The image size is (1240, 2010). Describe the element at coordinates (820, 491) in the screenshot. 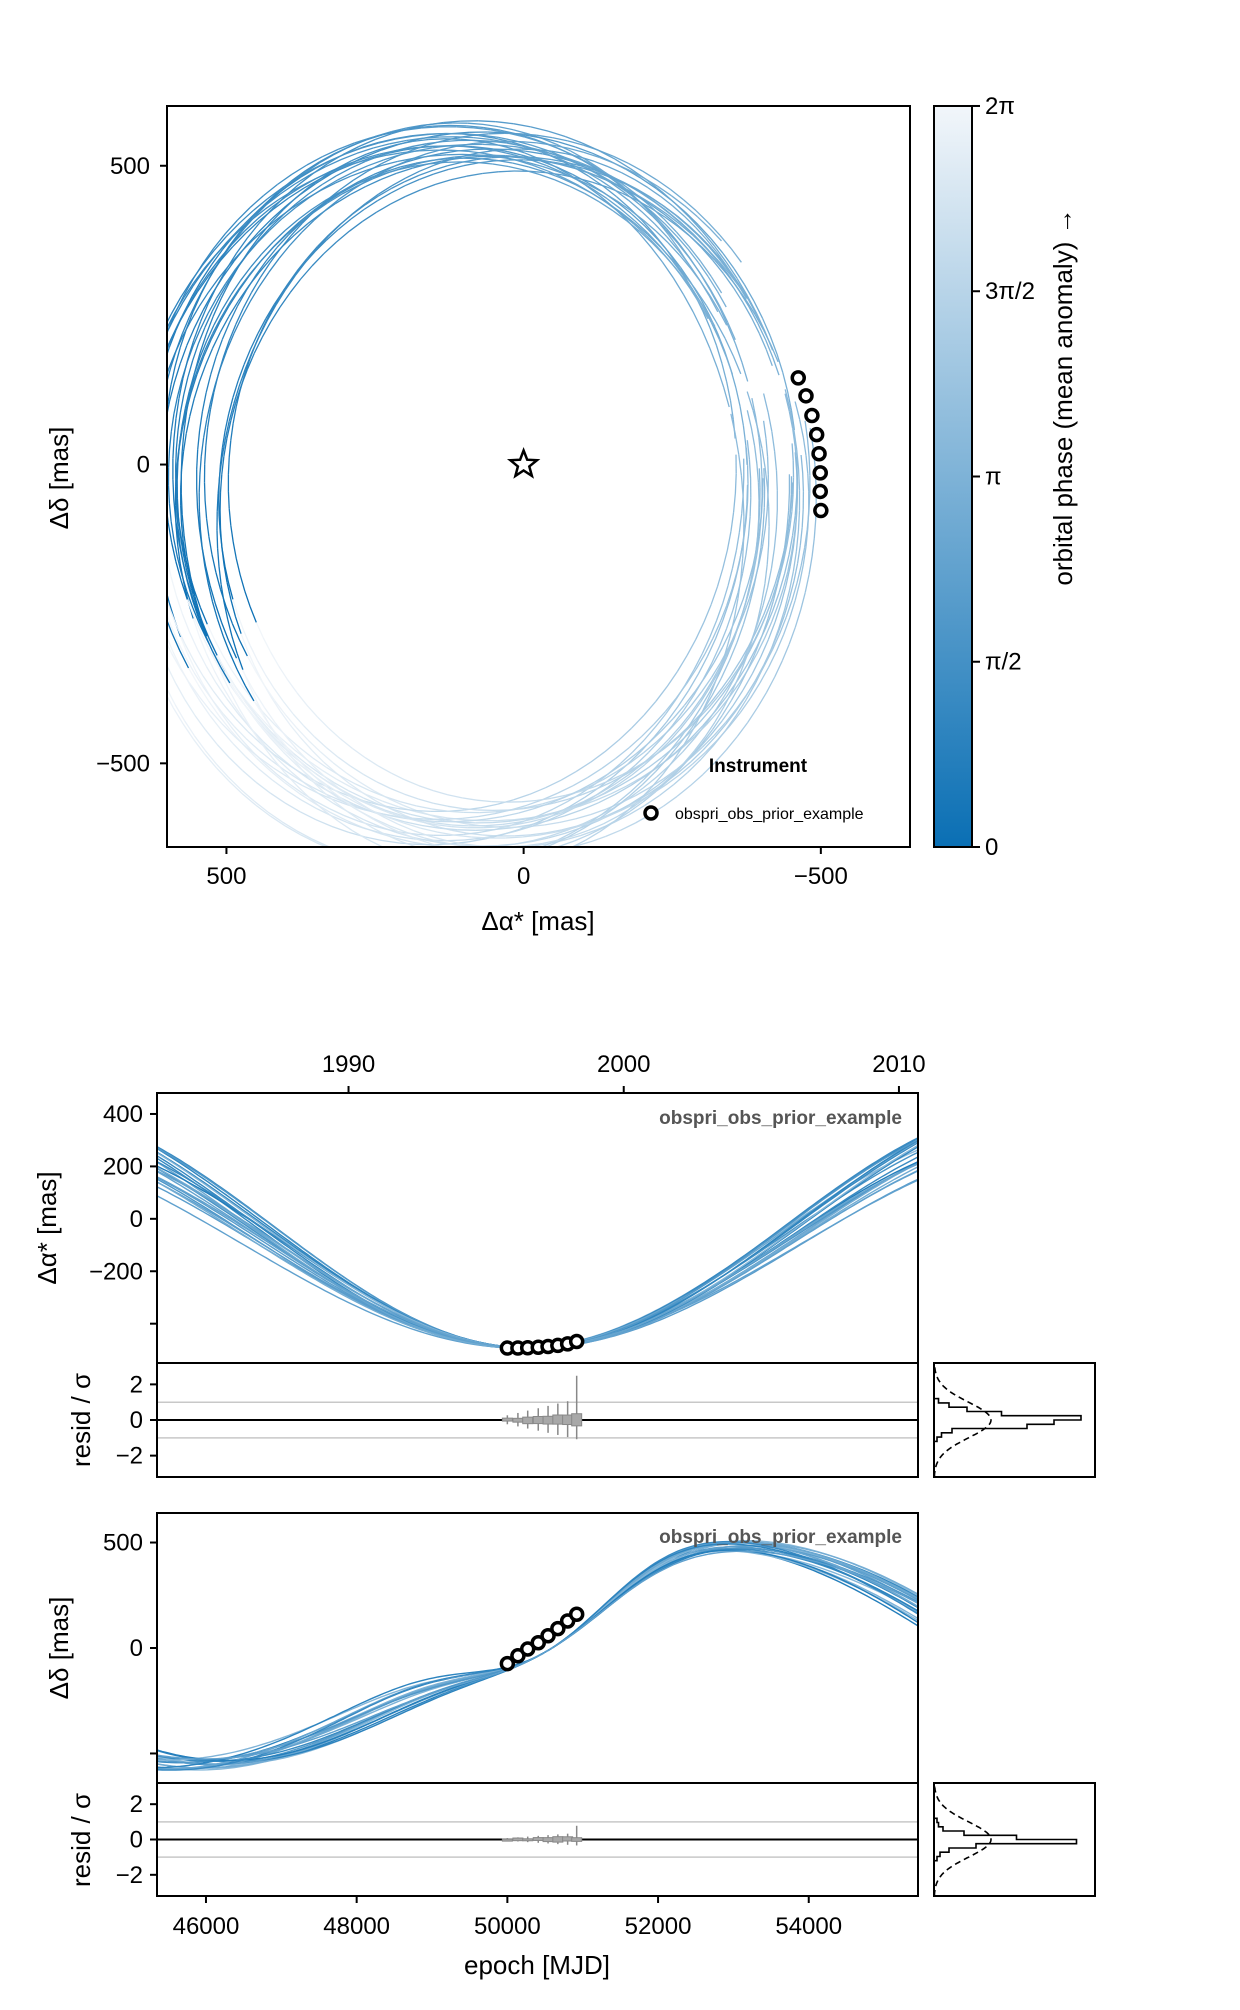

I see `sky-observation-point` at that location.